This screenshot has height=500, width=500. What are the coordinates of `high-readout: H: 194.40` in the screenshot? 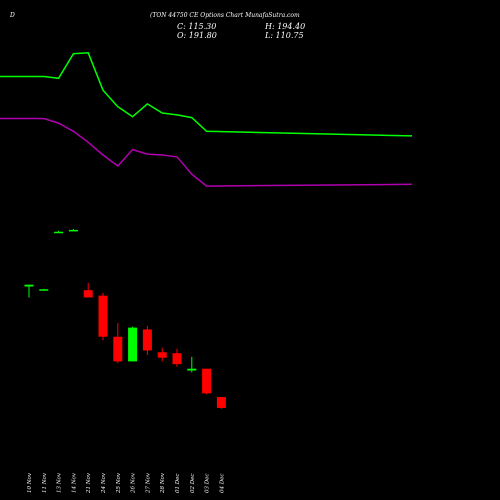 It's located at (284, 26).